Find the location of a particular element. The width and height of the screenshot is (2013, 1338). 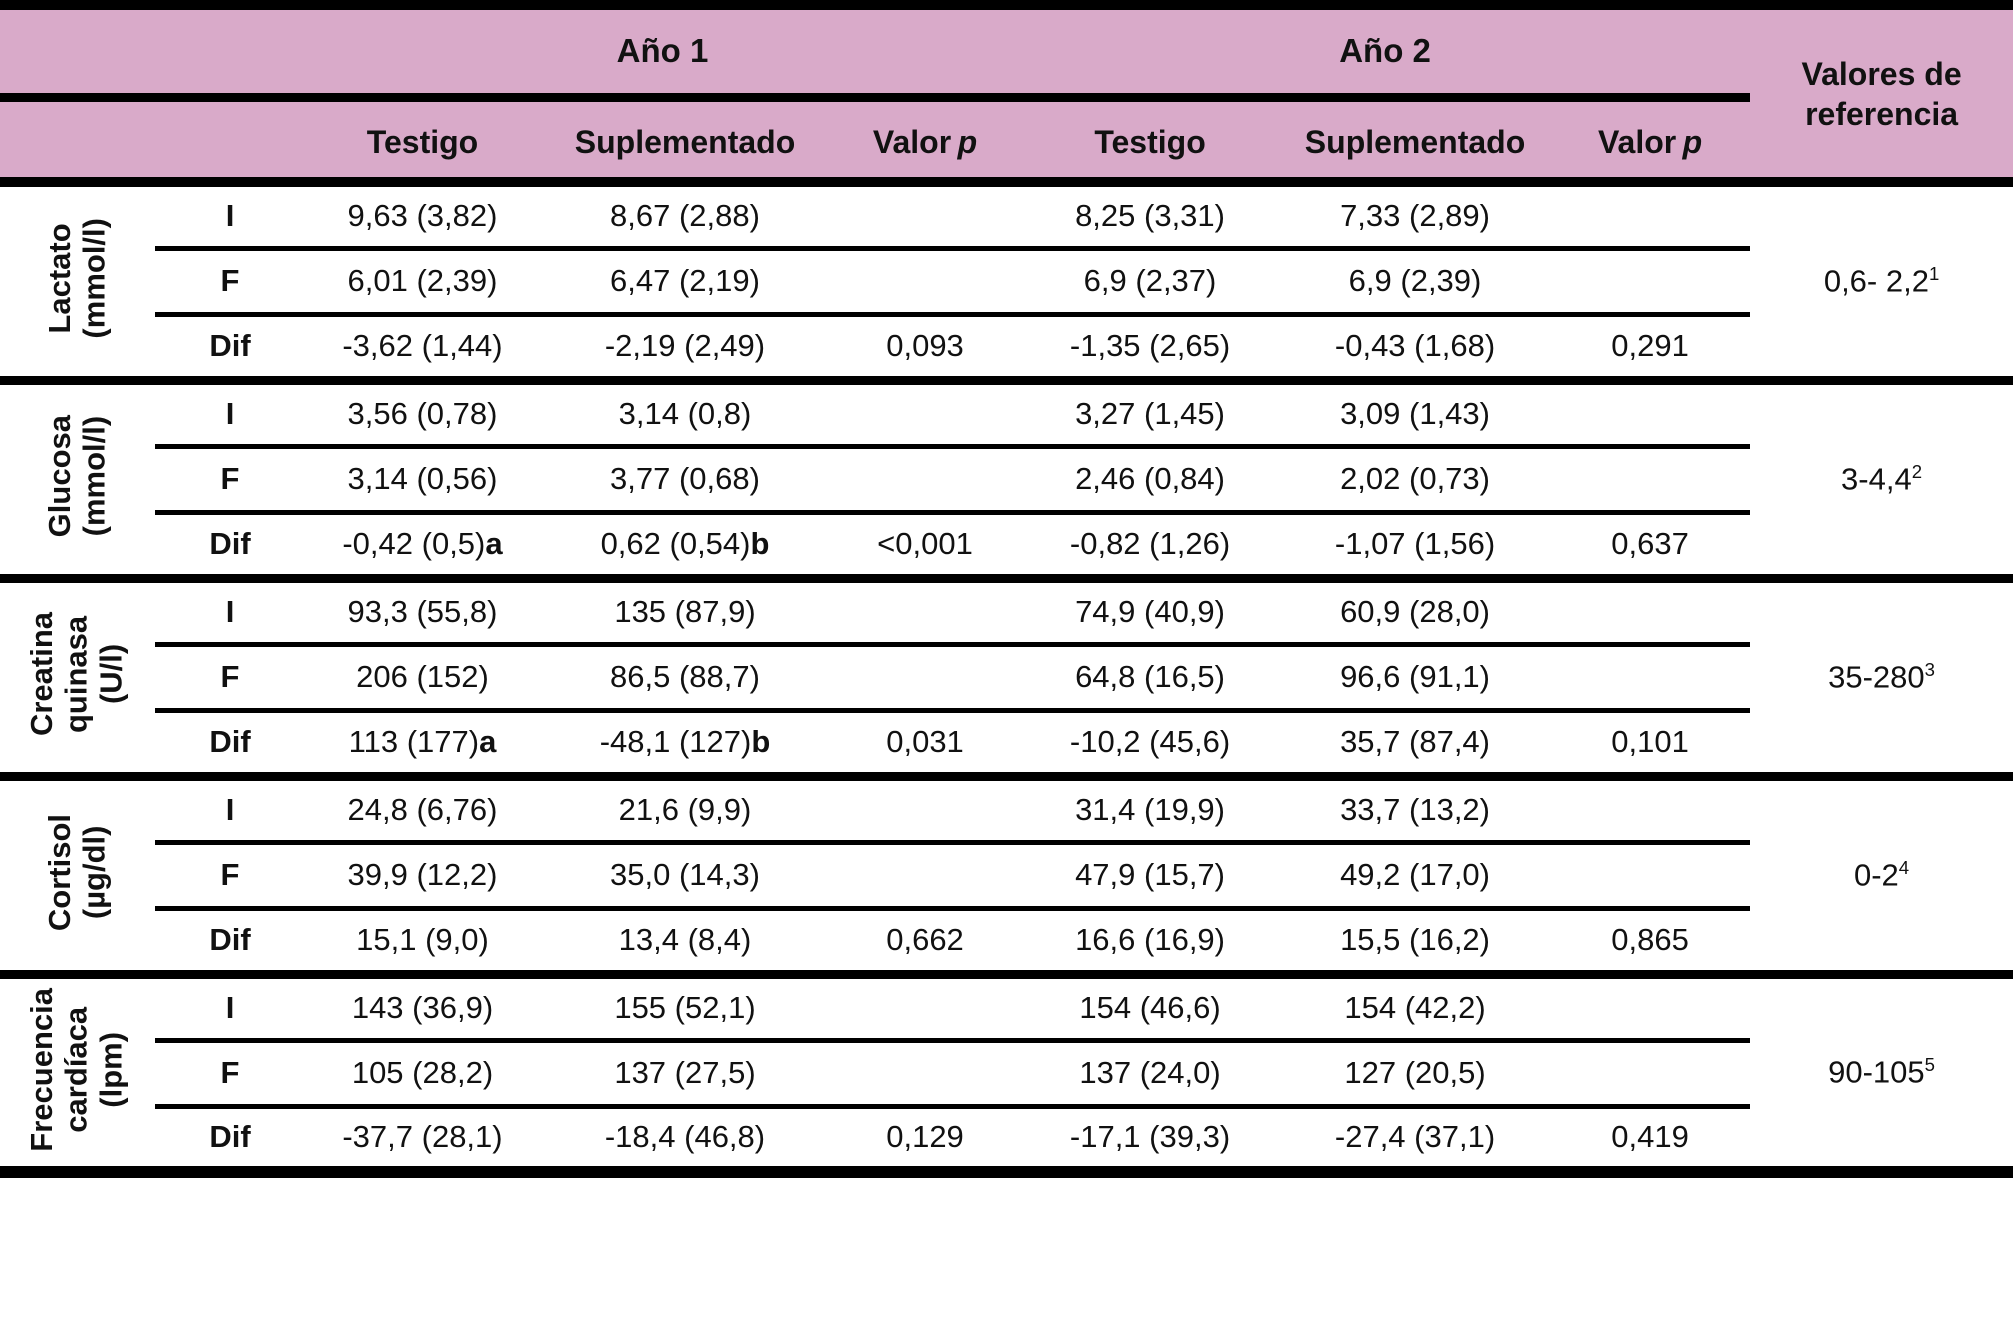

cell-y1-suplementado: 155 (52,1) is located at coordinates (685, 1008).